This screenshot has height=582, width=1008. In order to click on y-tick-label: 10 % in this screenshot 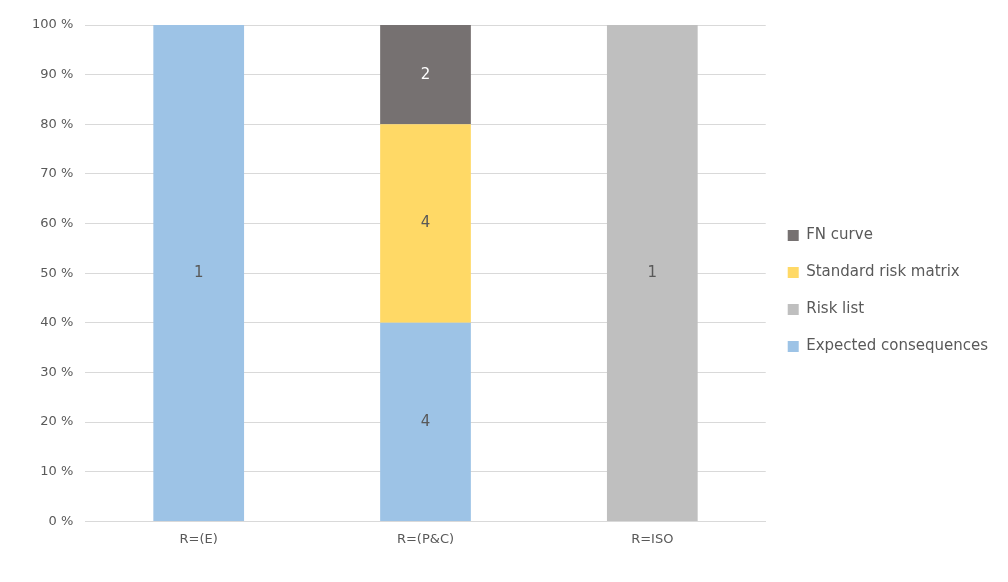, I will do `click(57, 471)`.